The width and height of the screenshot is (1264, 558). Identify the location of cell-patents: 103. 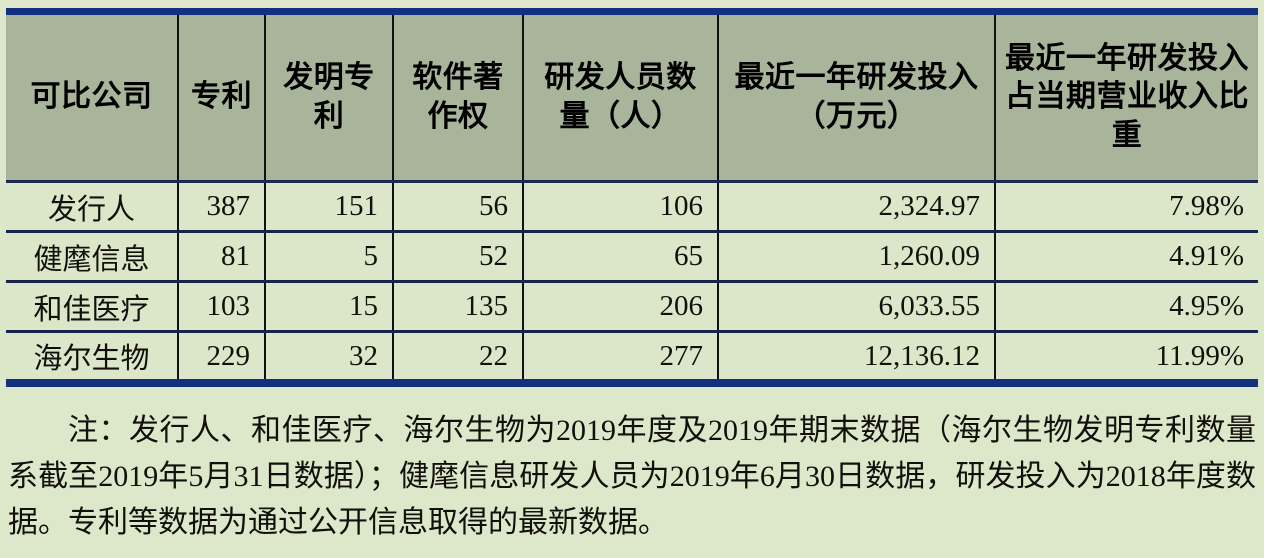
(222, 307).